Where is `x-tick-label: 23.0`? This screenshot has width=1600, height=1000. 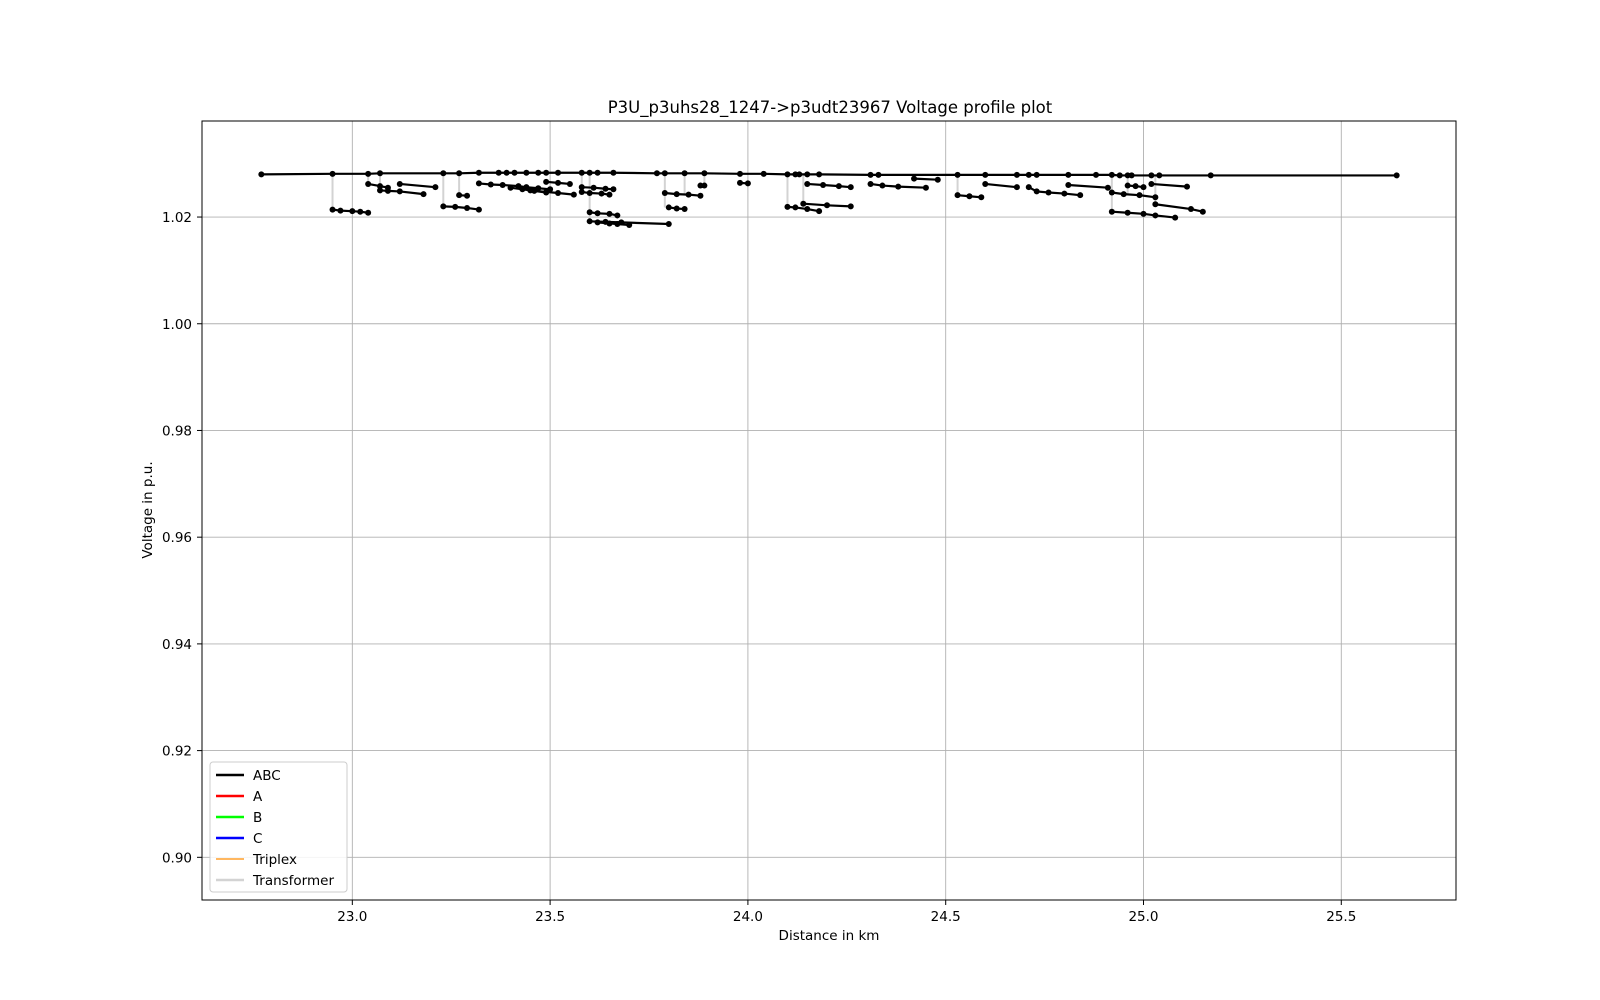
x-tick-label: 23.0 is located at coordinates (352, 917).